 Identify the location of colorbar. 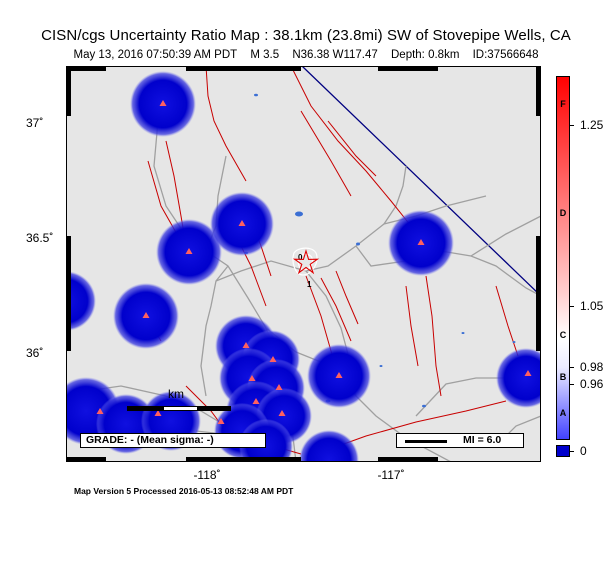
(563, 258).